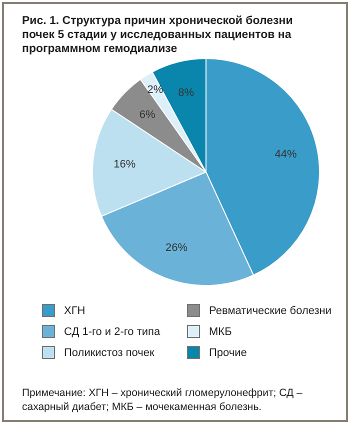 This screenshot has height=424, width=350. I want to click on data-label: 6%, so click(147, 115).